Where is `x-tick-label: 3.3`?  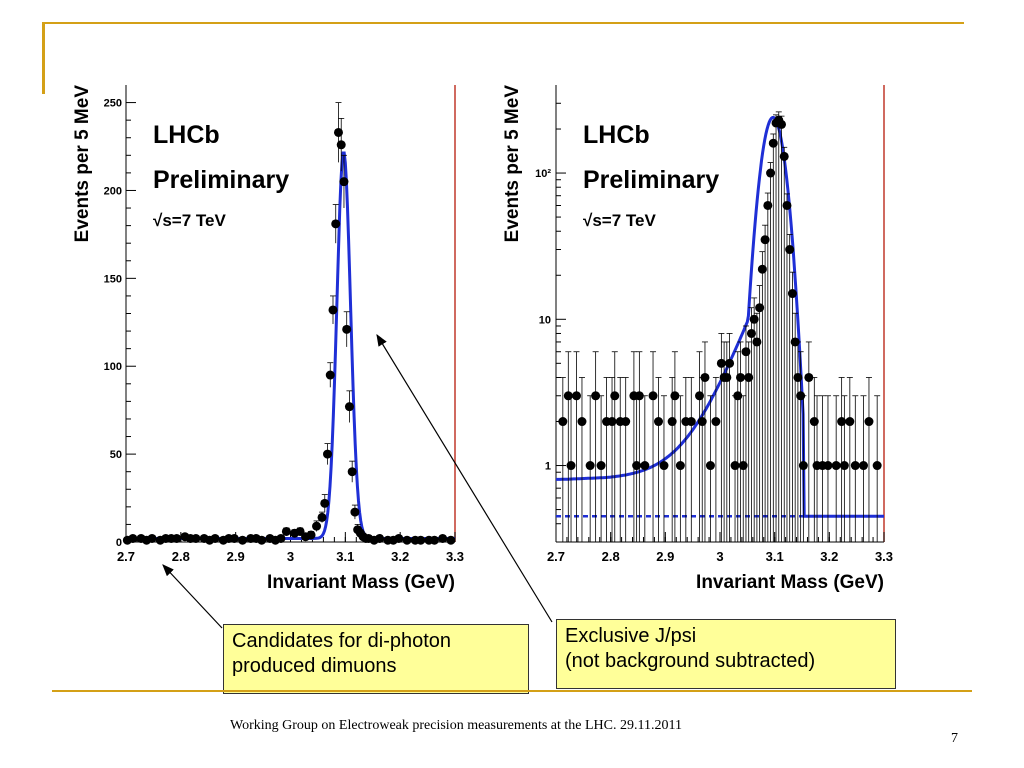
x-tick-label: 3.3 is located at coordinates (455, 556).